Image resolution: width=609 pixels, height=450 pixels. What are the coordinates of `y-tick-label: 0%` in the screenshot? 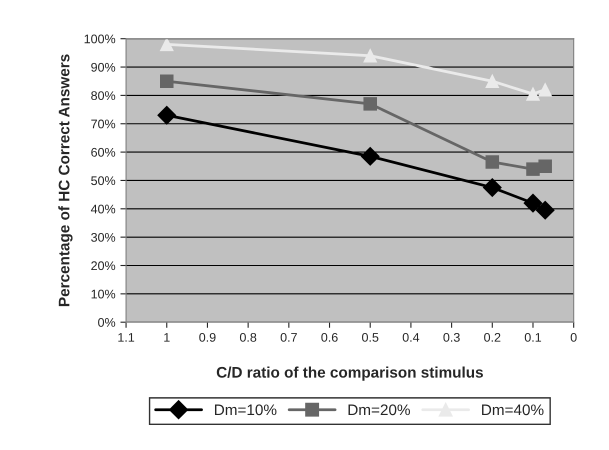 It's located at (107, 322).